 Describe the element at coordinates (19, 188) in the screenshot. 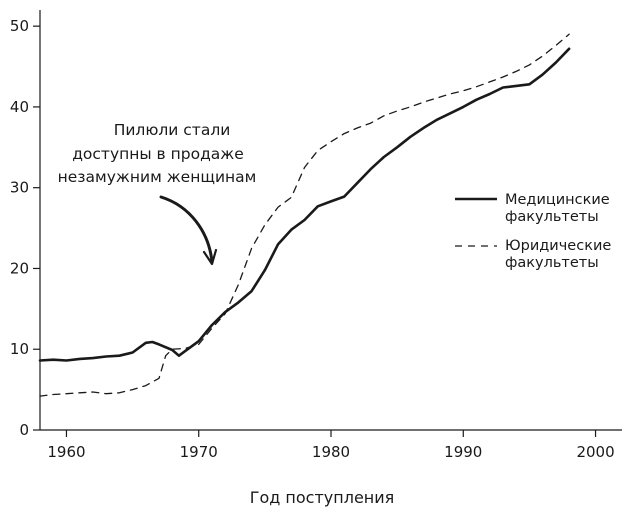

I see `y-tick-label: 30` at that location.